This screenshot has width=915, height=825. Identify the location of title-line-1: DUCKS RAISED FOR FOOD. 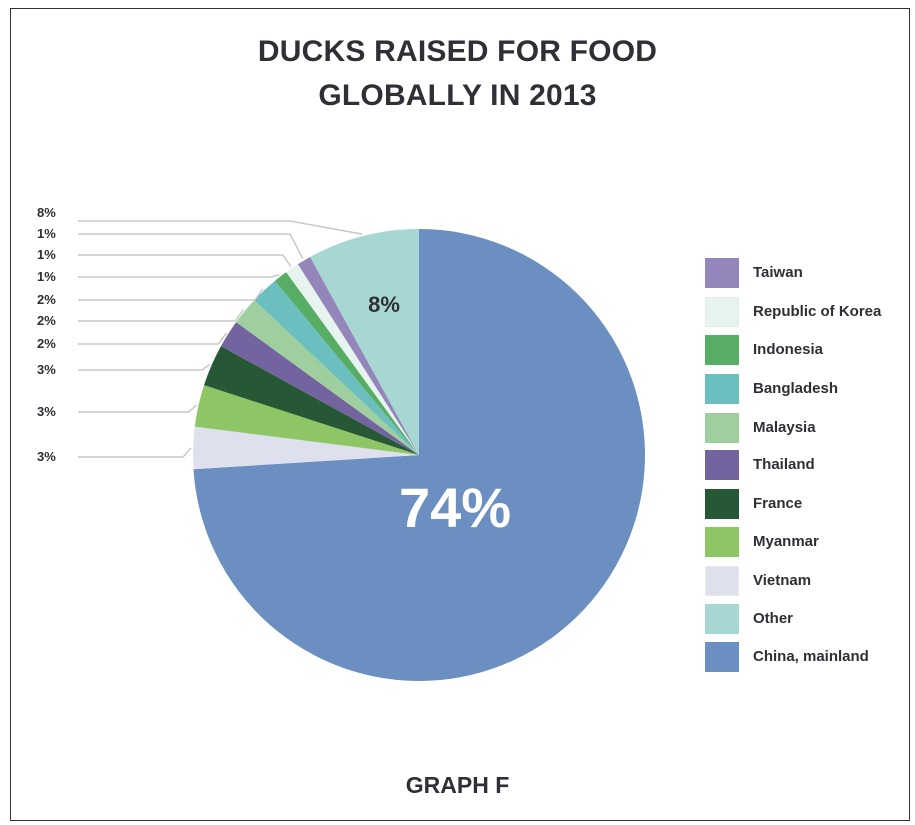
(457, 51).